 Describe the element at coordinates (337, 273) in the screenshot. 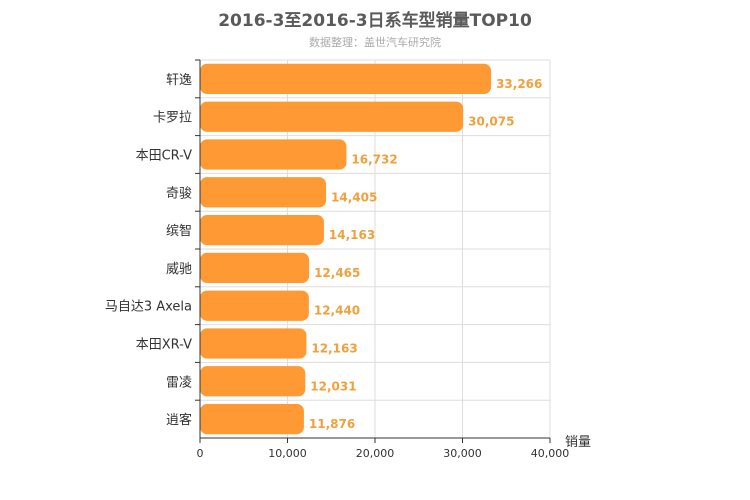

I see `data-label: 12,465` at that location.